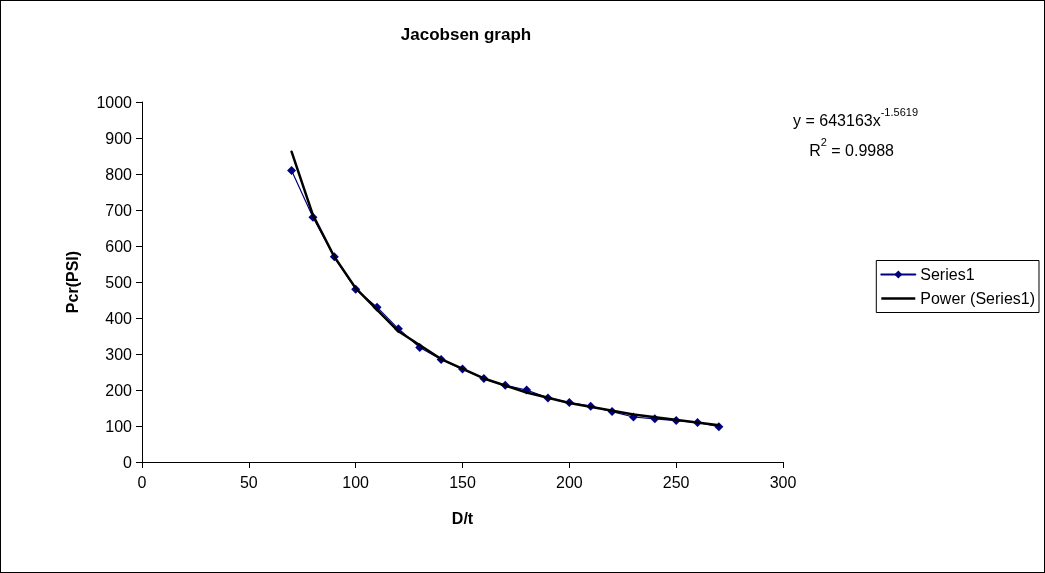  I want to click on x-tick-label: 250, so click(676, 482).